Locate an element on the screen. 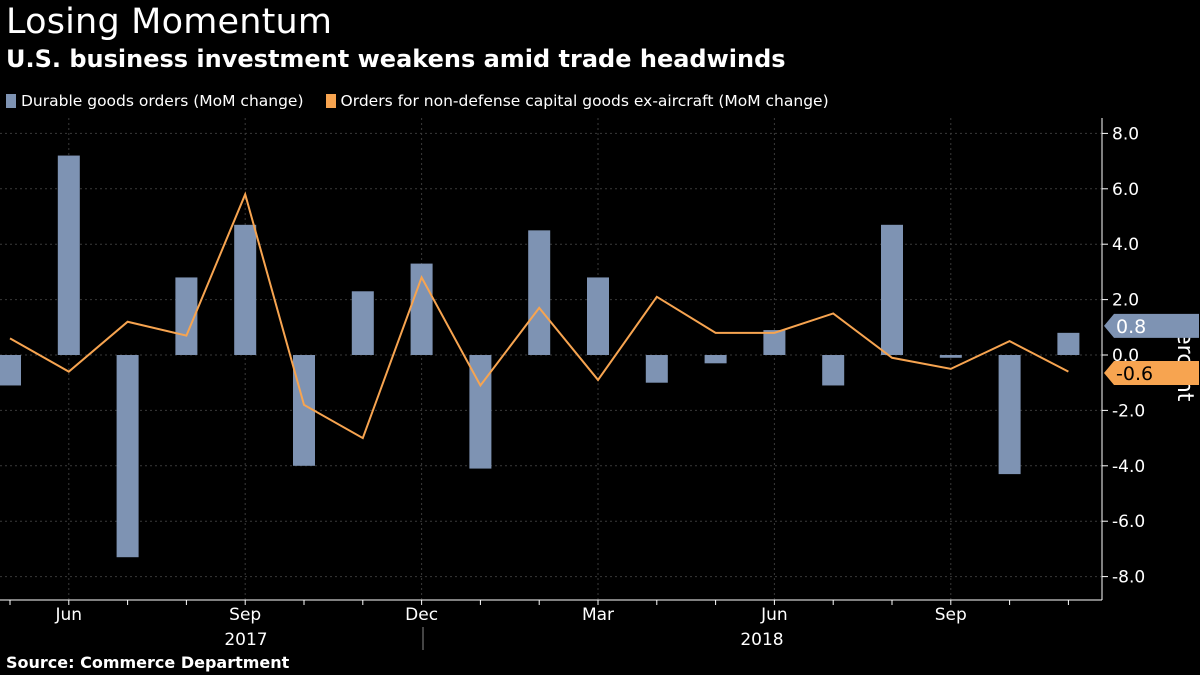  y-tick-label: 0.0 is located at coordinates (1125, 356).